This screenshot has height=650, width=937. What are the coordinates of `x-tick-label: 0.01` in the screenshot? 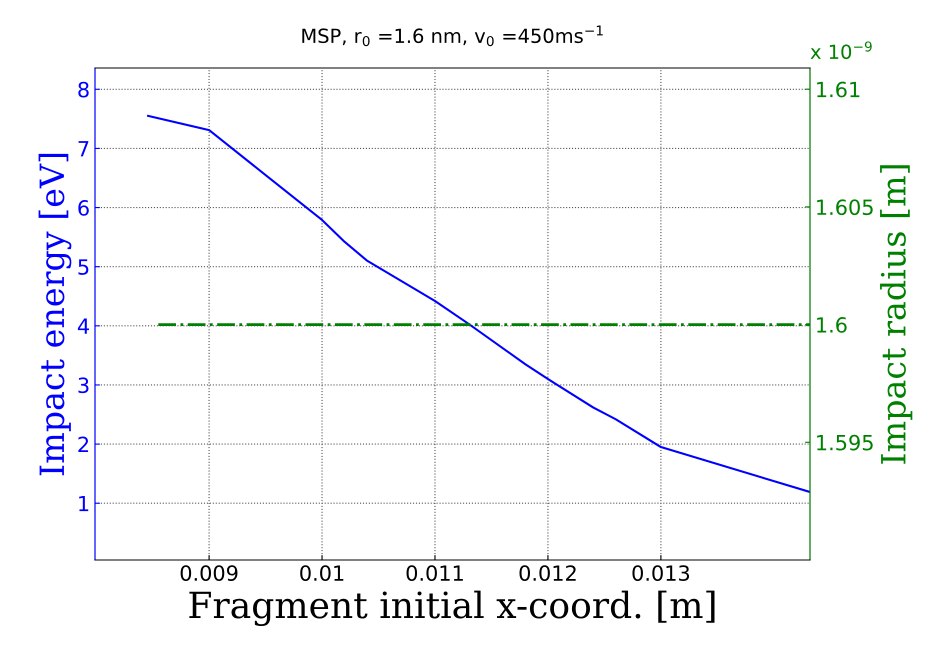 It's located at (322, 573).